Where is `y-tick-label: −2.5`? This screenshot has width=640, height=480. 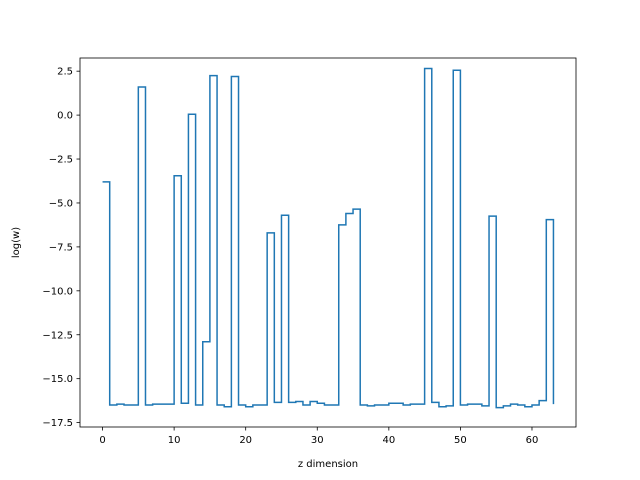 y-tick-label: −2.5 is located at coordinates (61, 160).